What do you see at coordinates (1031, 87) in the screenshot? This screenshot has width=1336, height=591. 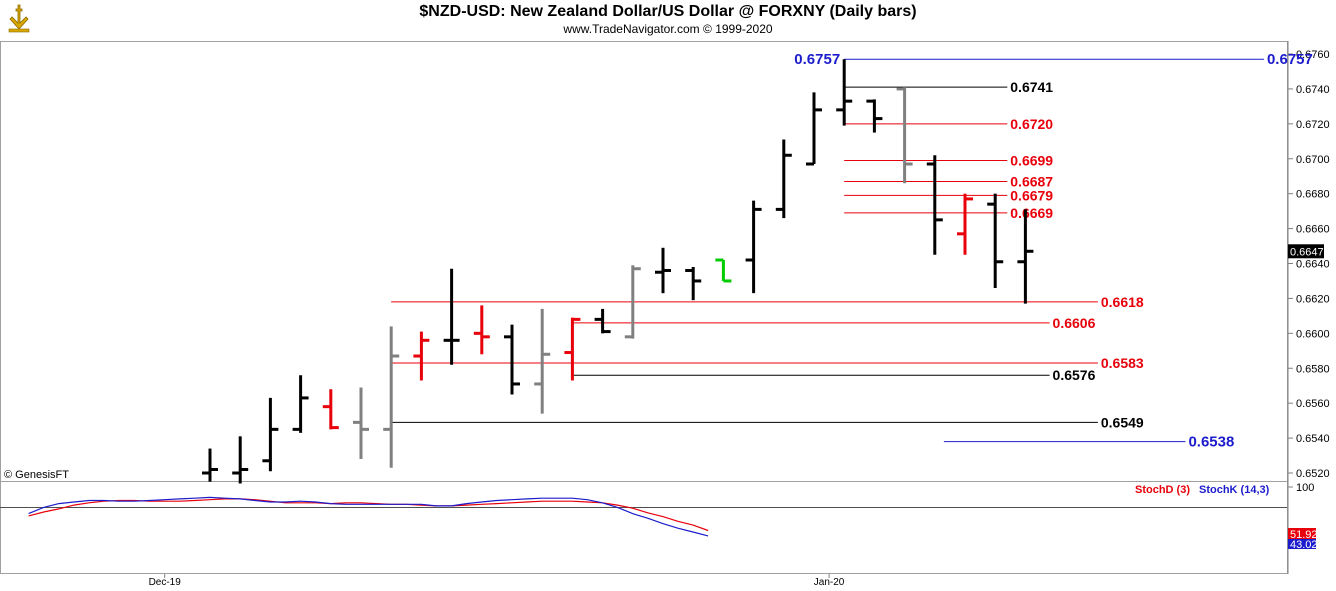 I see `level-label: 0.6741` at bounding box center [1031, 87].